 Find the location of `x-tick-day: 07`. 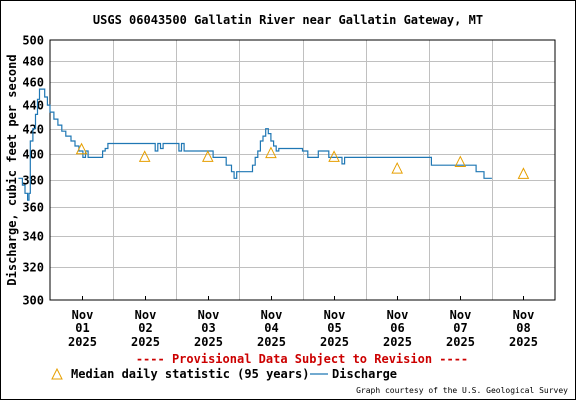

x-tick-day: 07 is located at coordinates (460, 328).